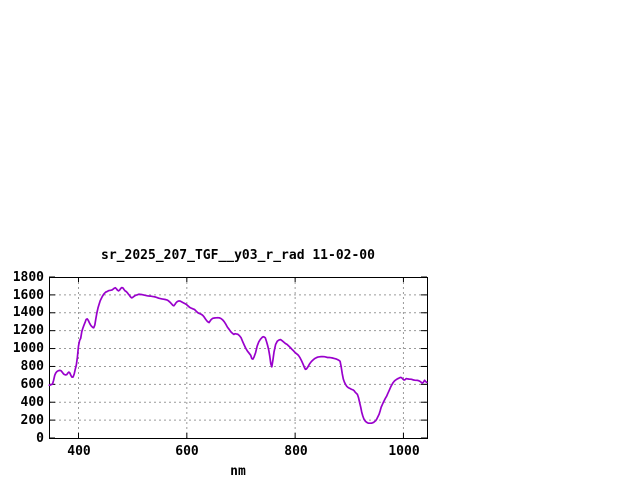 The height and width of the screenshot is (480, 640). Describe the element at coordinates (404, 451) in the screenshot. I see `x-tick-label: 1000` at that location.